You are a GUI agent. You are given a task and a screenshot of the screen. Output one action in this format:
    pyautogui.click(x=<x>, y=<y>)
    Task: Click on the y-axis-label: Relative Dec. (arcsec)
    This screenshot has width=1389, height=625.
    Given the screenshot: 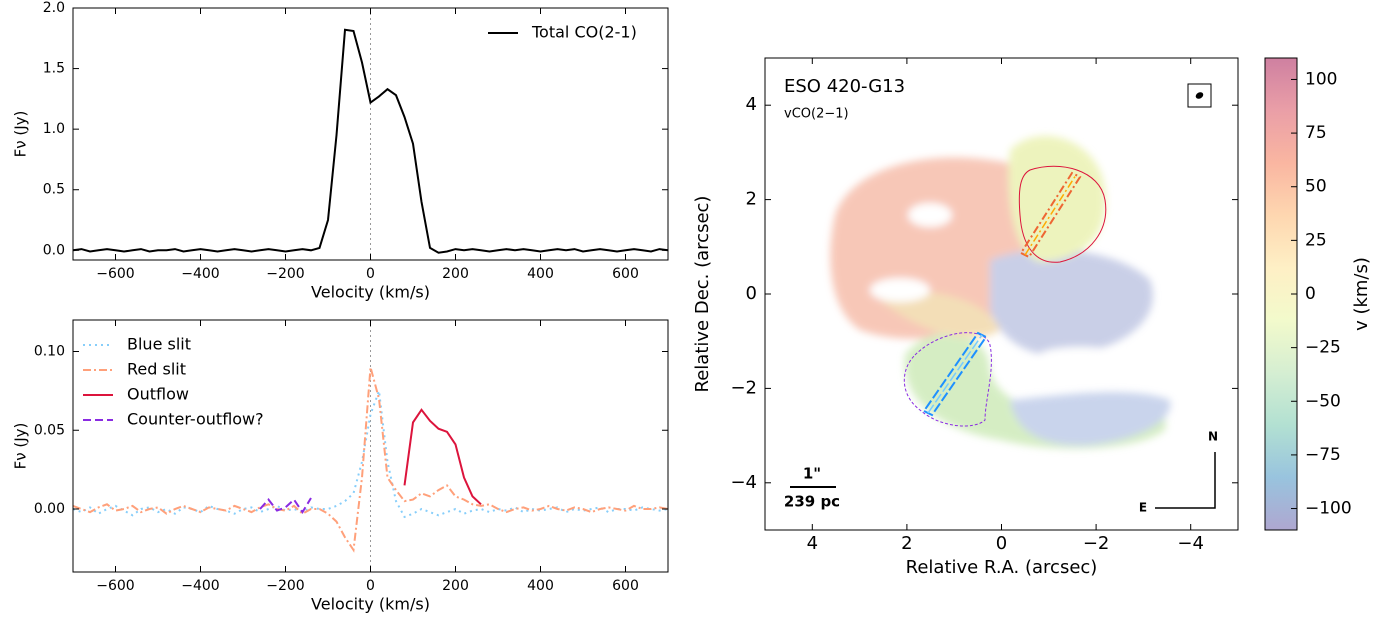 What is the action you would take?
    pyautogui.click(x=702, y=294)
    